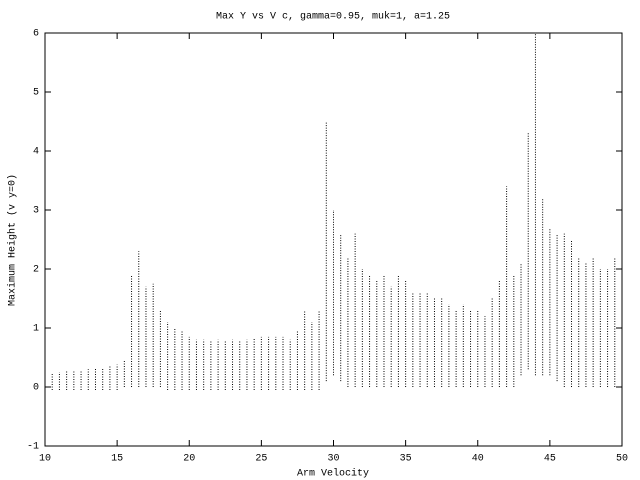 The width and height of the screenshot is (640, 480). Describe the element at coordinates (36, 388) in the screenshot. I see `y-tick-label: 0` at that location.